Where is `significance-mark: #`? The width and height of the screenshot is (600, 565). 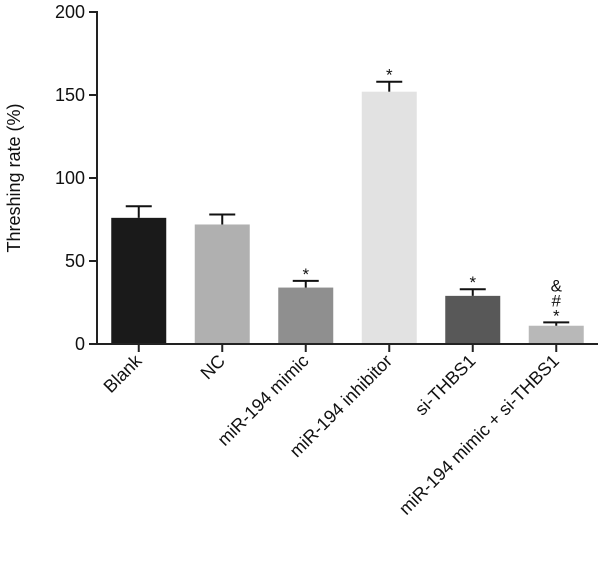
significance-mark: # is located at coordinates (557, 300).